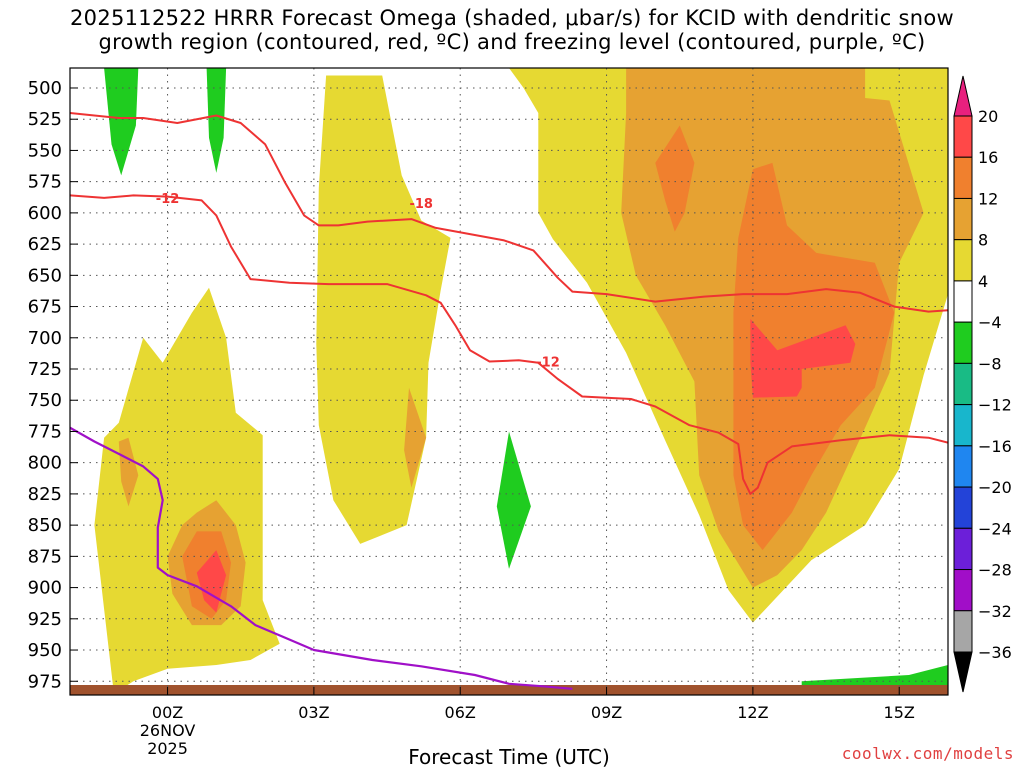 The image size is (1024, 768). What do you see at coordinates (509, 756) in the screenshot?
I see `x-axis-label: Forecast Time (UTC)` at bounding box center [509, 756].